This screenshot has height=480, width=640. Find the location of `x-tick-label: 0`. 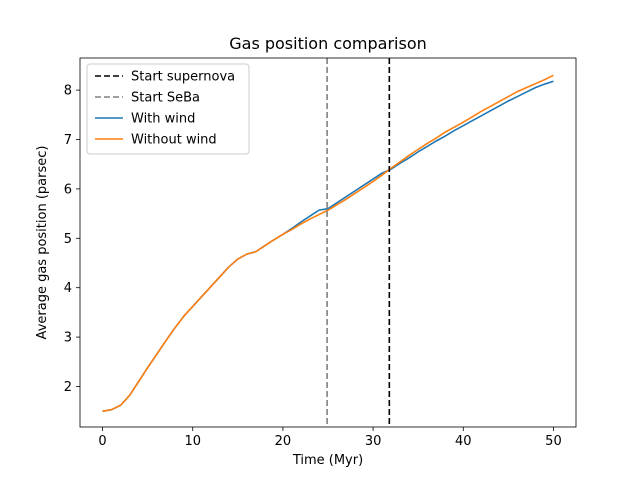

x-tick-label: 0 is located at coordinates (102, 441).